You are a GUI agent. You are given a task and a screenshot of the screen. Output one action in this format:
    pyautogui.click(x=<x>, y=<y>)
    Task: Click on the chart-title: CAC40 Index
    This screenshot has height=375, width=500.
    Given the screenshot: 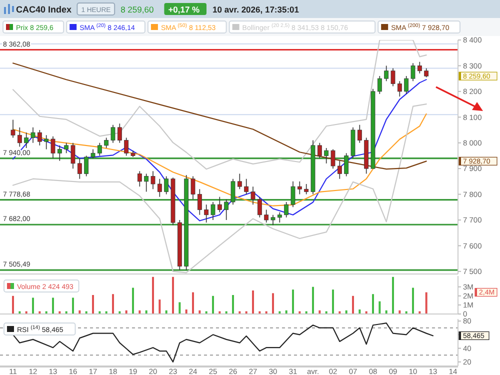 What is the action you would take?
    pyautogui.click(x=44, y=9)
    